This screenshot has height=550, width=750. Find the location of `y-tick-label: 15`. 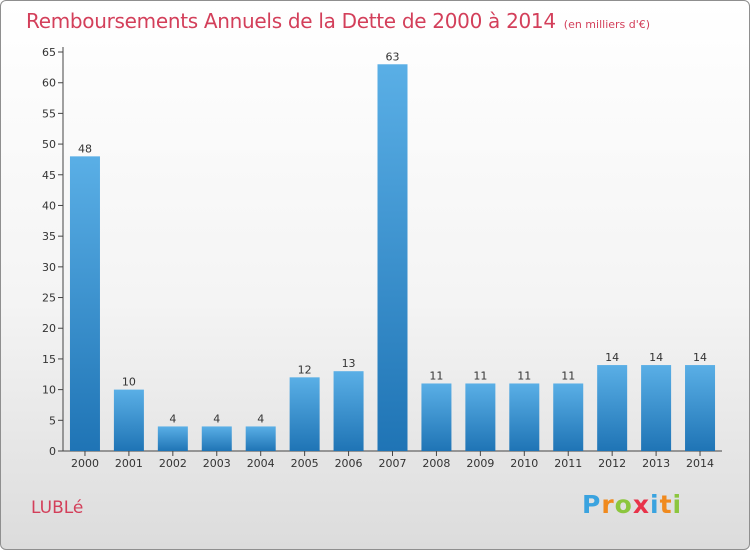

y-tick-label: 15 is located at coordinates (49, 359).